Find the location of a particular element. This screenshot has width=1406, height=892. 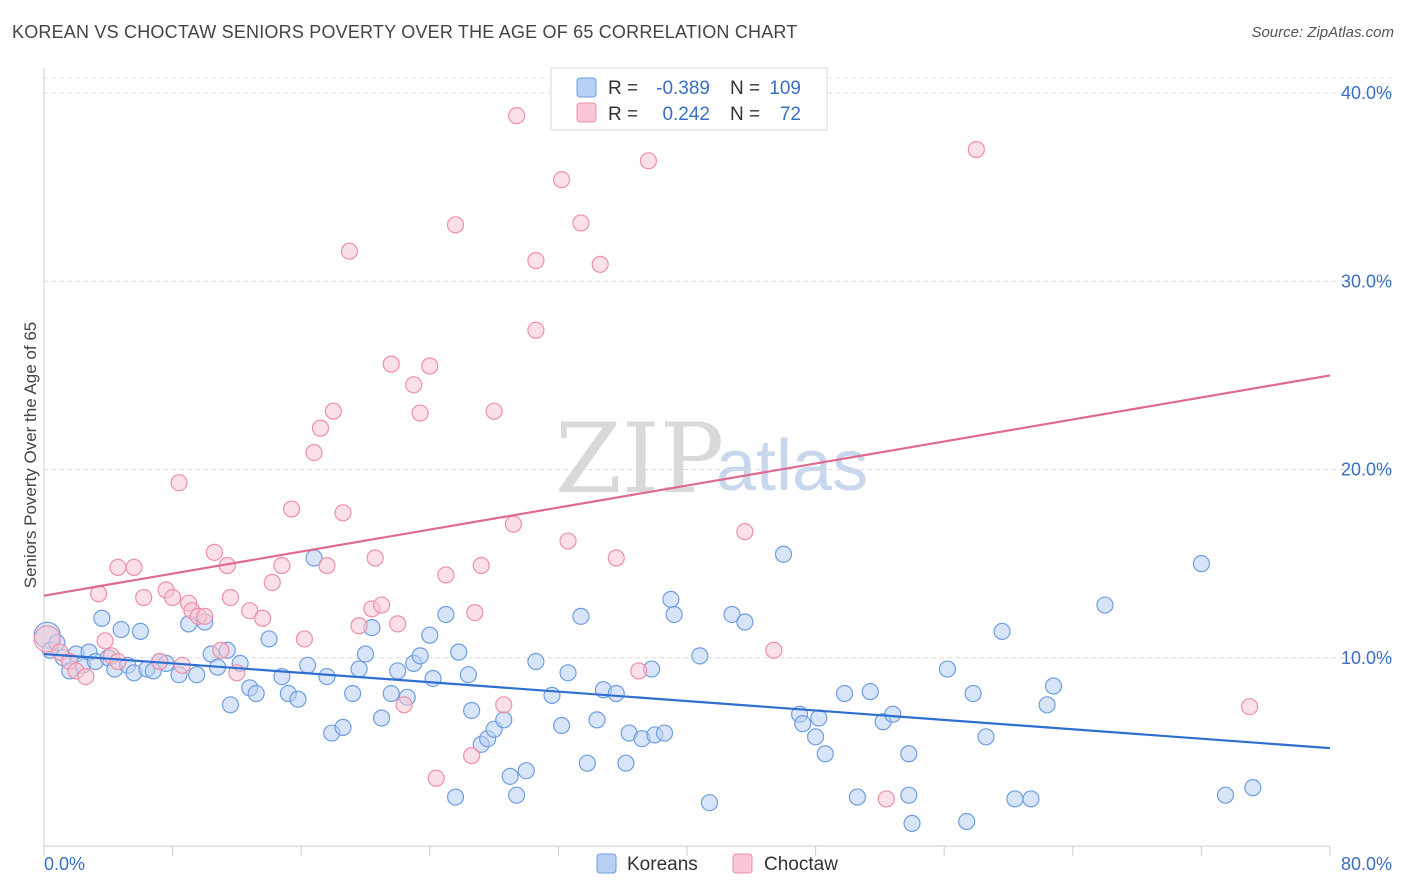

legend-korean-n-value: 109 is located at coordinates (785, 88).